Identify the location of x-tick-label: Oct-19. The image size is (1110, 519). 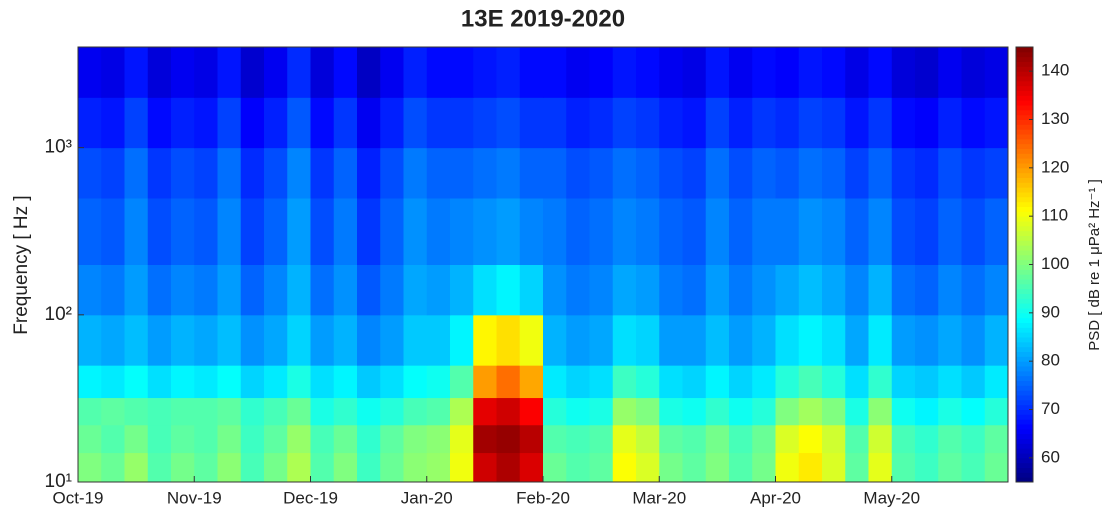
(77, 497).